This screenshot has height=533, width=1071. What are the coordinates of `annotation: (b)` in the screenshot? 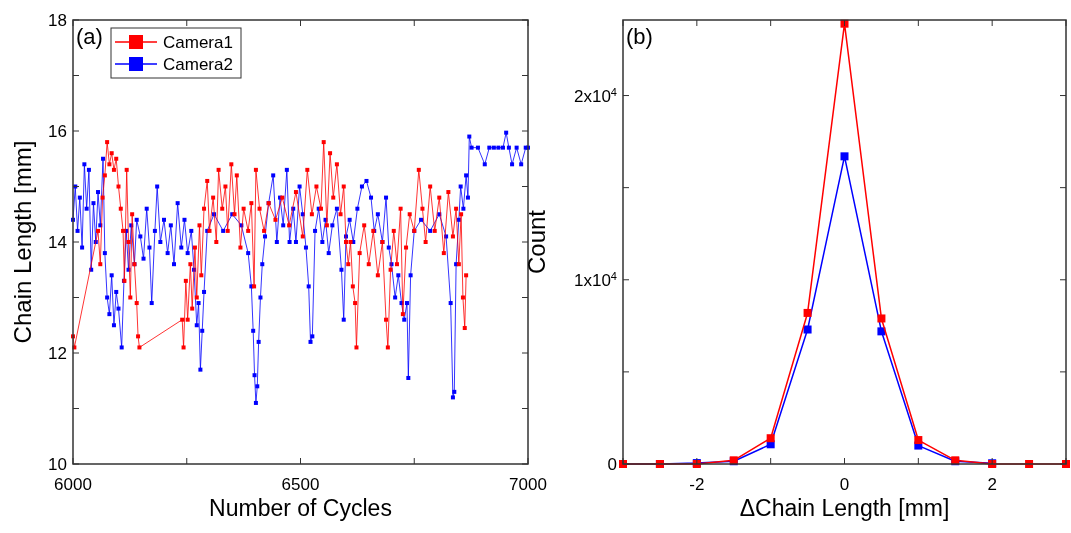 It's located at (639, 36).